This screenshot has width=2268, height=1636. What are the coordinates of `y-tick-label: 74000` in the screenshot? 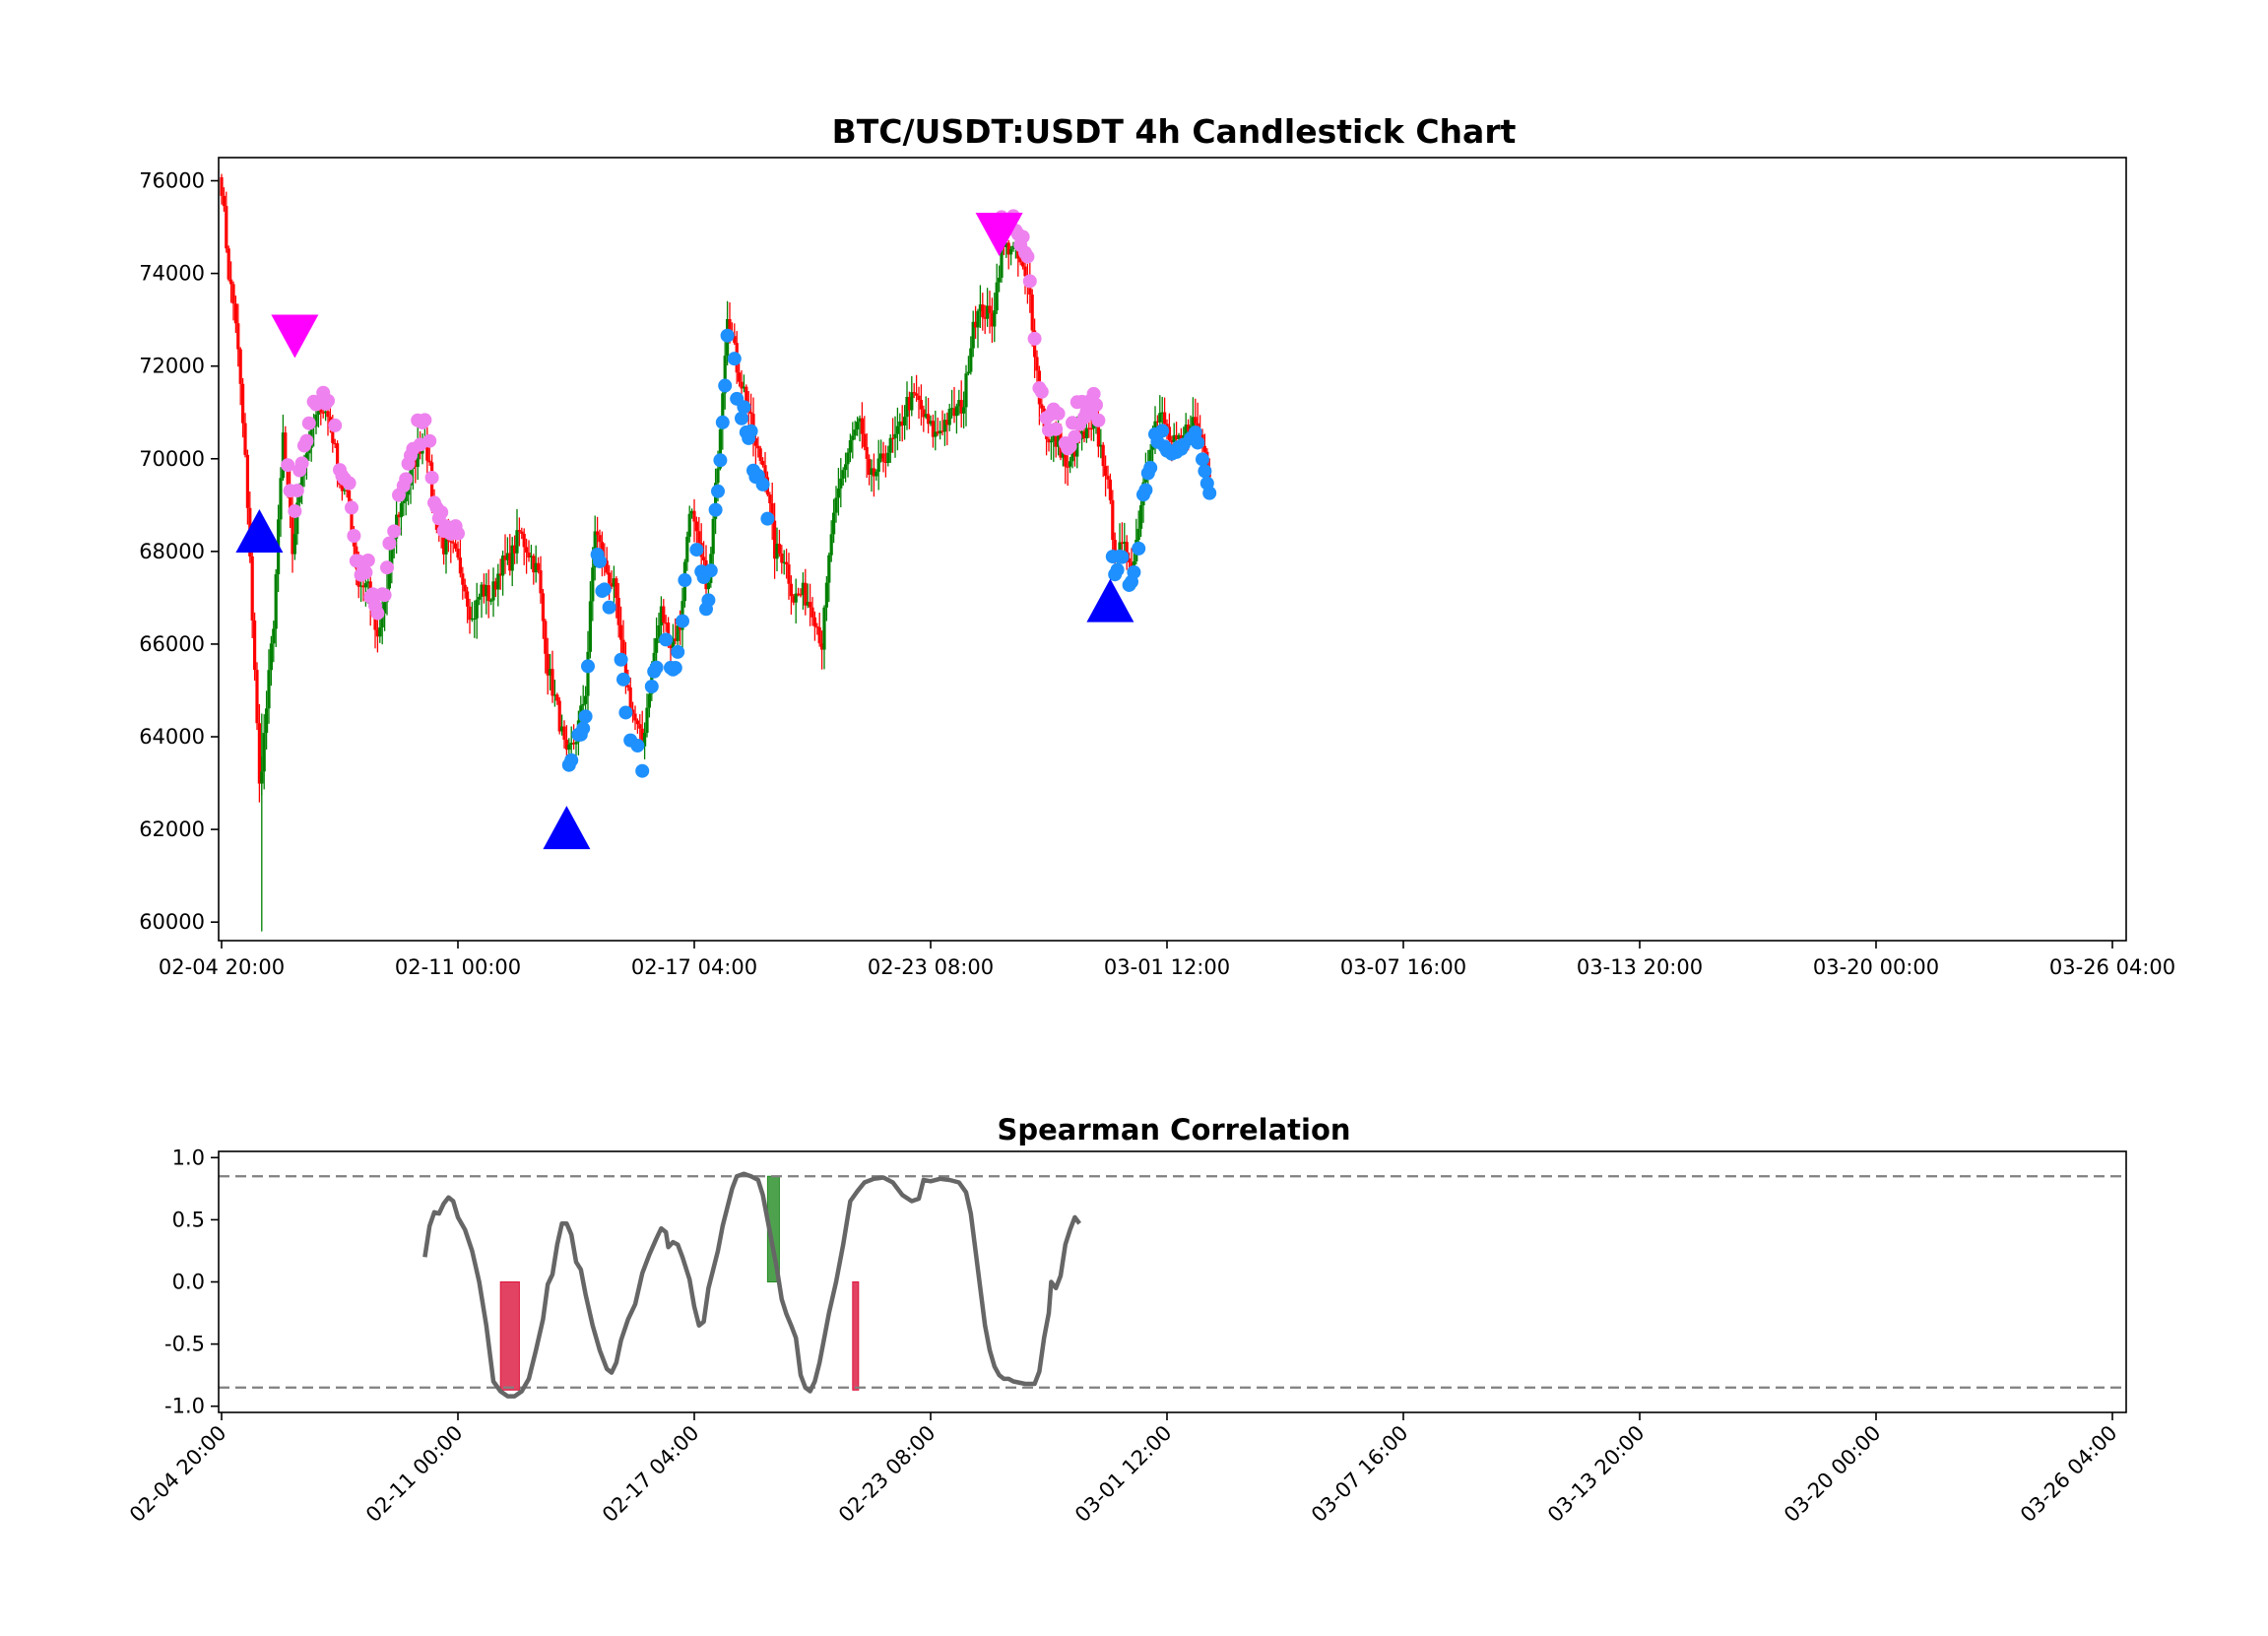 It's located at (172, 274).